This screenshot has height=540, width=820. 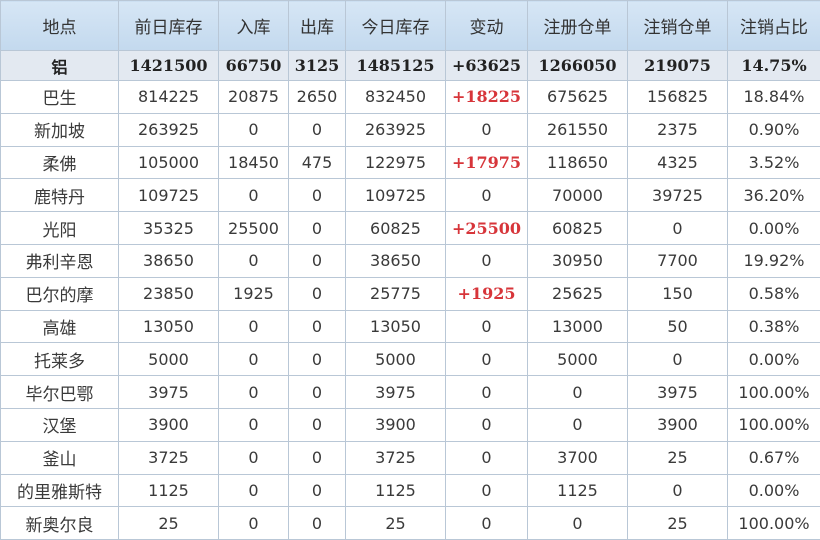 I want to click on cell-today-stock: 1485125, so click(x=396, y=66).